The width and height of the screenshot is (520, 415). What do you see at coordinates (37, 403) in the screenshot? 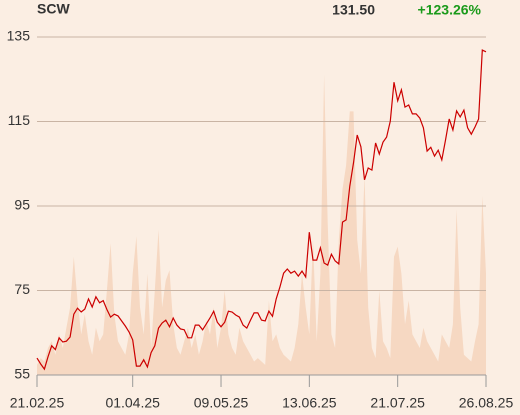
I see `x-tick-label: 21.02.25` at bounding box center [37, 403].